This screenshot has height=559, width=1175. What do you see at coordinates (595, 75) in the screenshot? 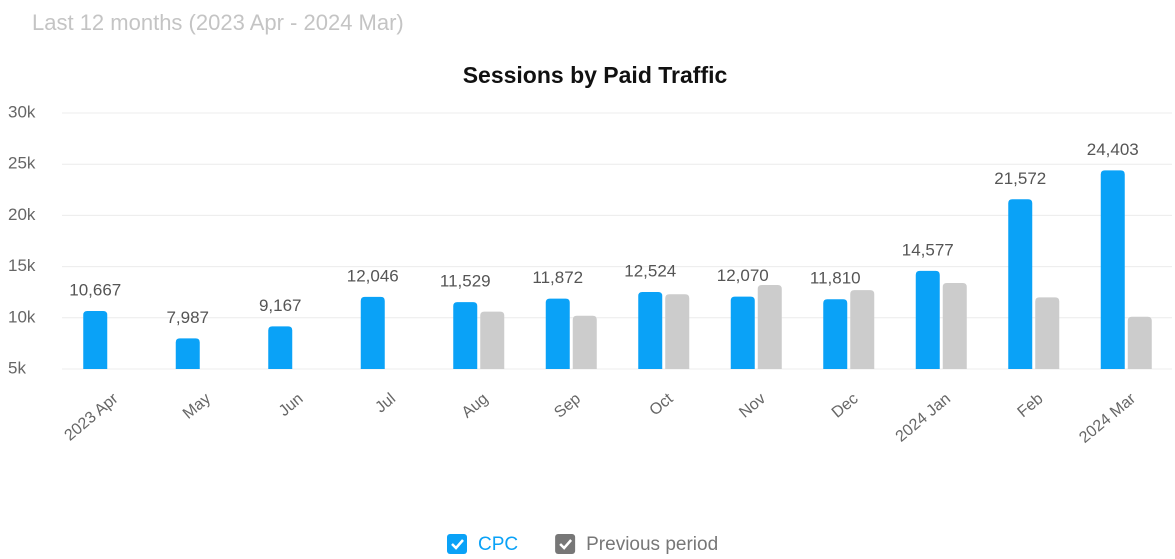
I see `chart-title: Sessions by Paid Traffic` at bounding box center [595, 75].